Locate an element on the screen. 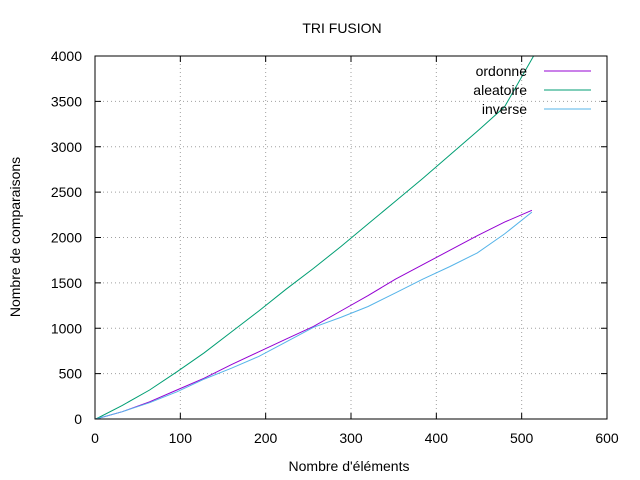 The image size is (640, 480). chart-title: TRI FUSION is located at coordinates (341, 28).